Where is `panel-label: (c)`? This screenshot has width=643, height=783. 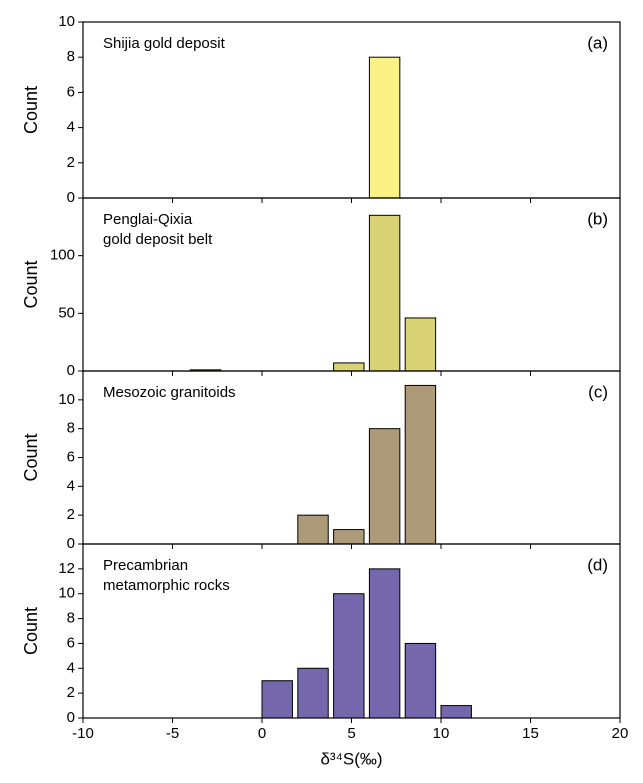 panel-label: (c) is located at coordinates (598, 391).